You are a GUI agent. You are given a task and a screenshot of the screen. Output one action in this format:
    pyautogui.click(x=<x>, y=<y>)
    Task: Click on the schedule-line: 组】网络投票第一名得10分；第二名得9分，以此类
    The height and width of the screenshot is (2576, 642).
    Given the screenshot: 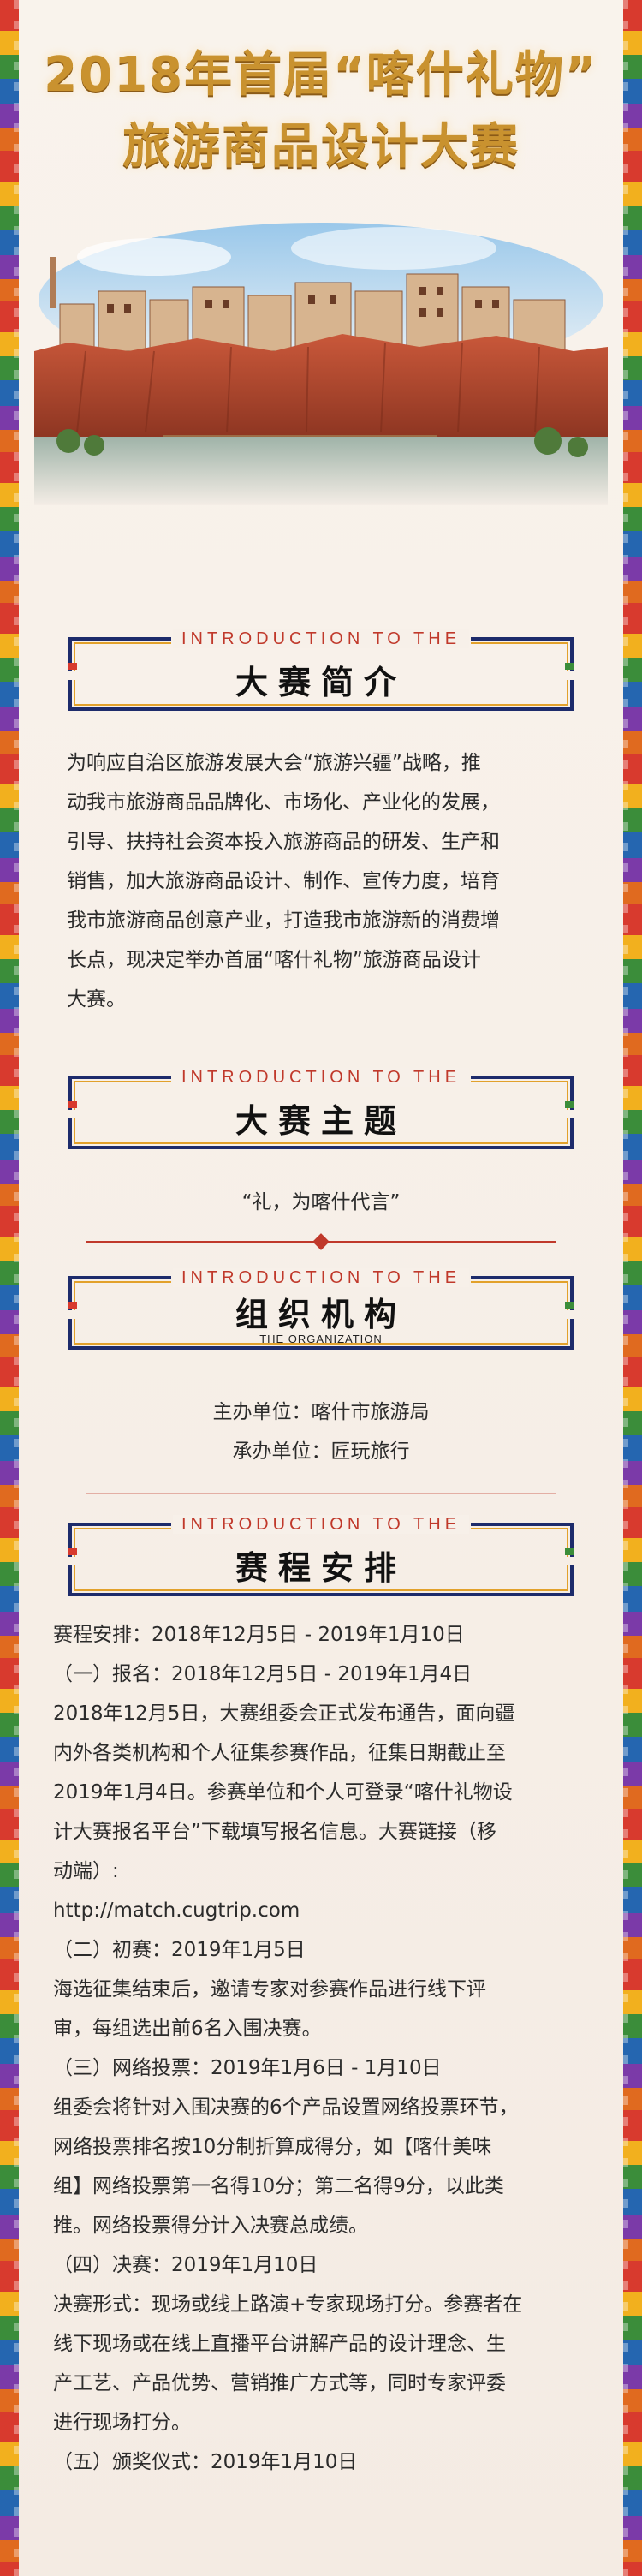 What is the action you would take?
    pyautogui.click(x=278, y=2186)
    